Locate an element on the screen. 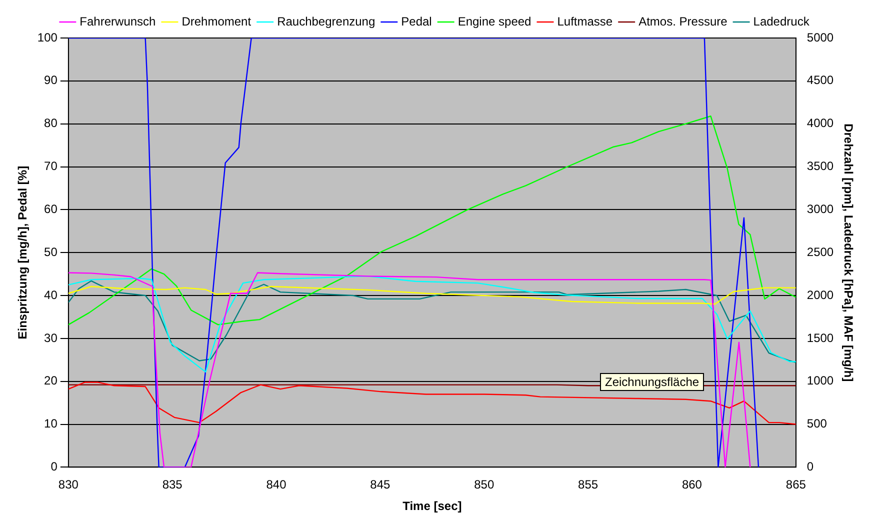  x-tick-label: 850 is located at coordinates (484, 485).